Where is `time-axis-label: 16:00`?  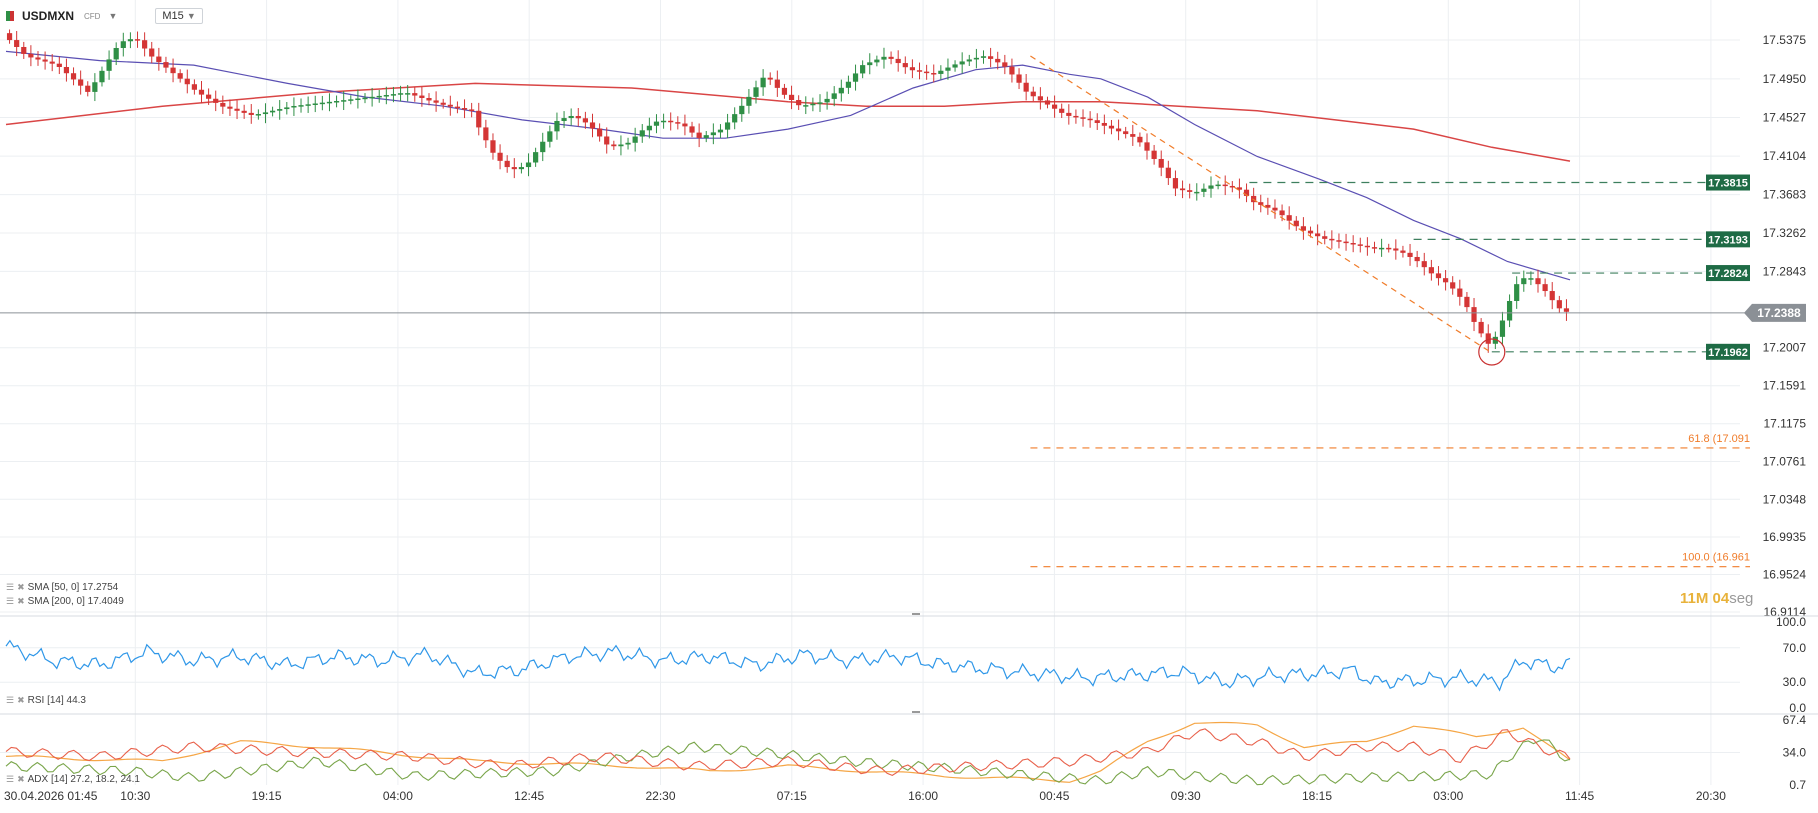 time-axis-label: 16:00 is located at coordinates (923, 796).